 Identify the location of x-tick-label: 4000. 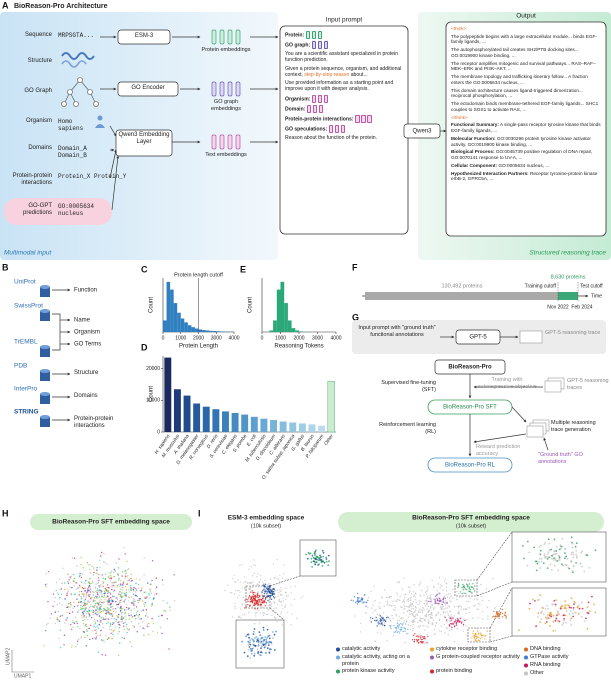
(335, 338).